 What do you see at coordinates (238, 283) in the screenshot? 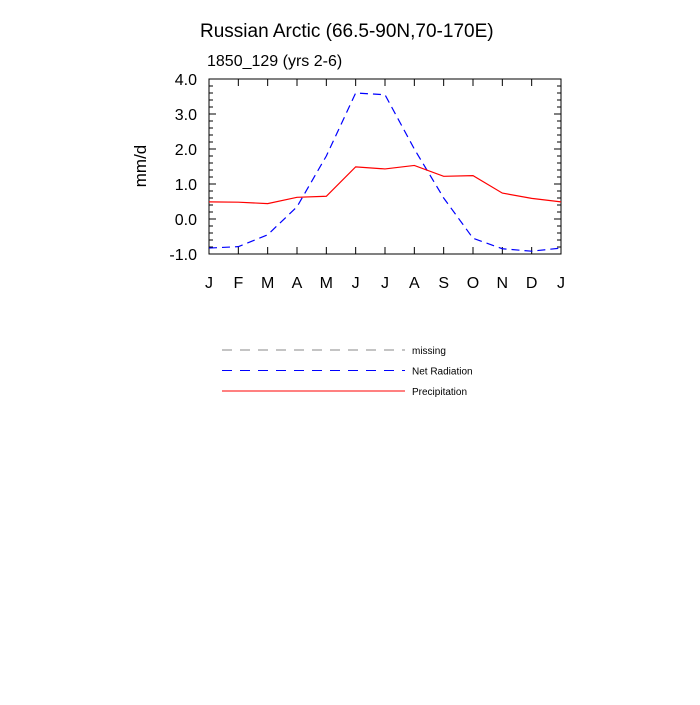
I see `x-tick-label: F` at bounding box center [238, 283].